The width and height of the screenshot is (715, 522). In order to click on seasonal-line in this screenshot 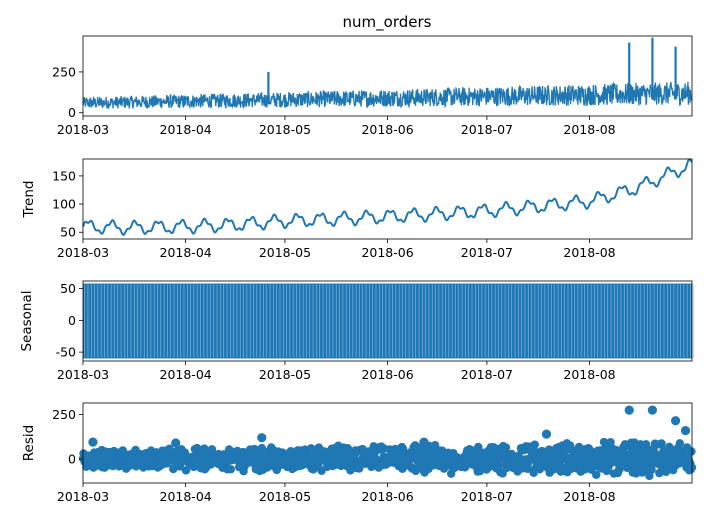, I will do `click(389, 321)`.